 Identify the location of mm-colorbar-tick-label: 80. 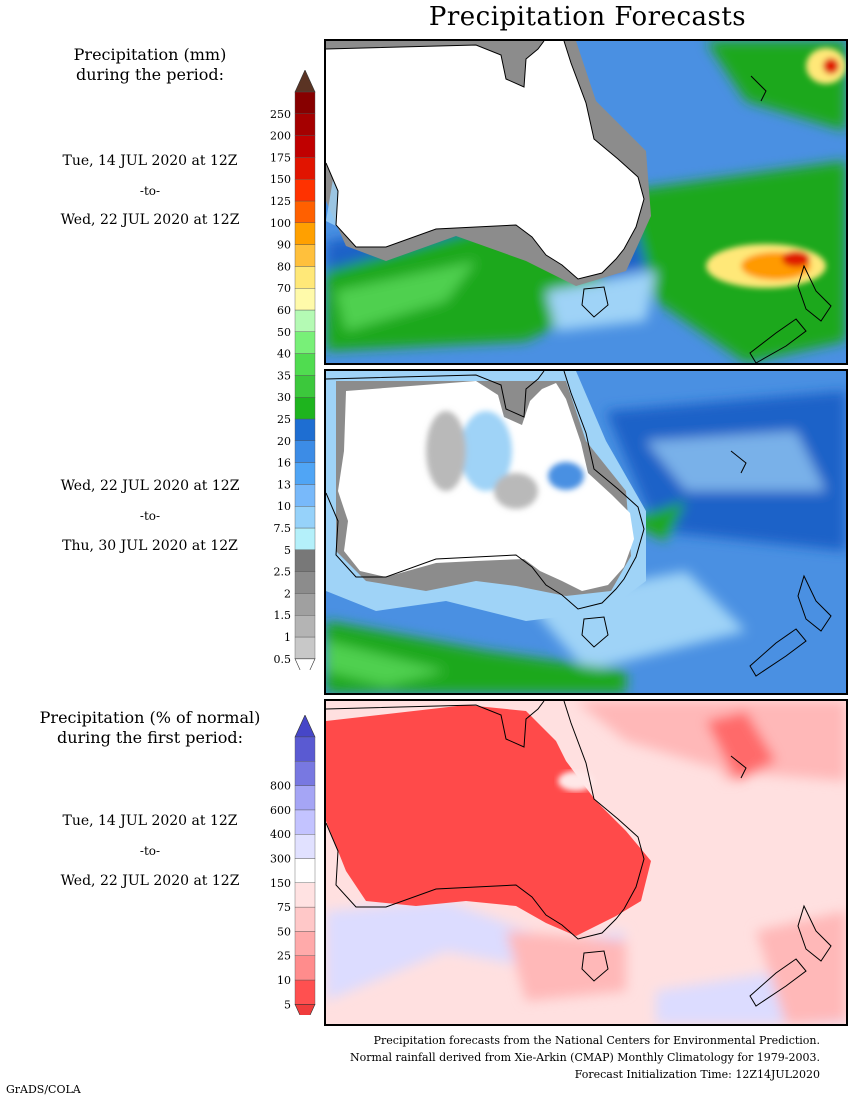
(284, 266).